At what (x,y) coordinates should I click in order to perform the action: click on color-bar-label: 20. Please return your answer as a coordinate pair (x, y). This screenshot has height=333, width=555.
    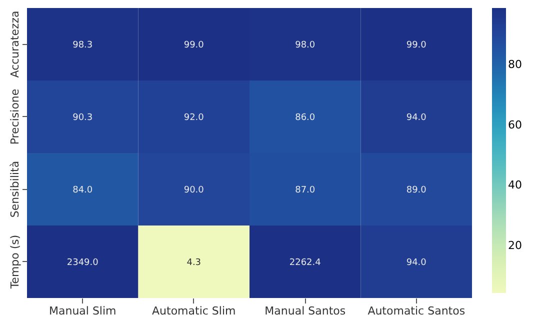
    Looking at the image, I should click on (515, 245).